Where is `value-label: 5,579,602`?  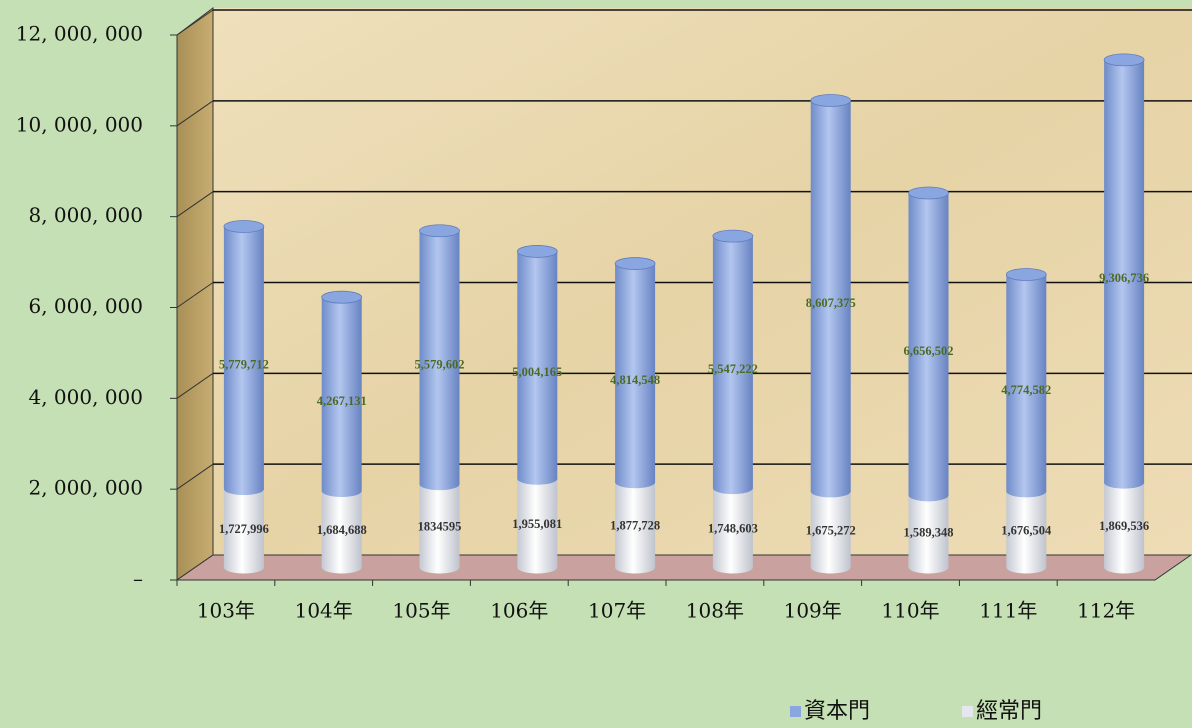
value-label: 5,579,602 is located at coordinates (440, 364).